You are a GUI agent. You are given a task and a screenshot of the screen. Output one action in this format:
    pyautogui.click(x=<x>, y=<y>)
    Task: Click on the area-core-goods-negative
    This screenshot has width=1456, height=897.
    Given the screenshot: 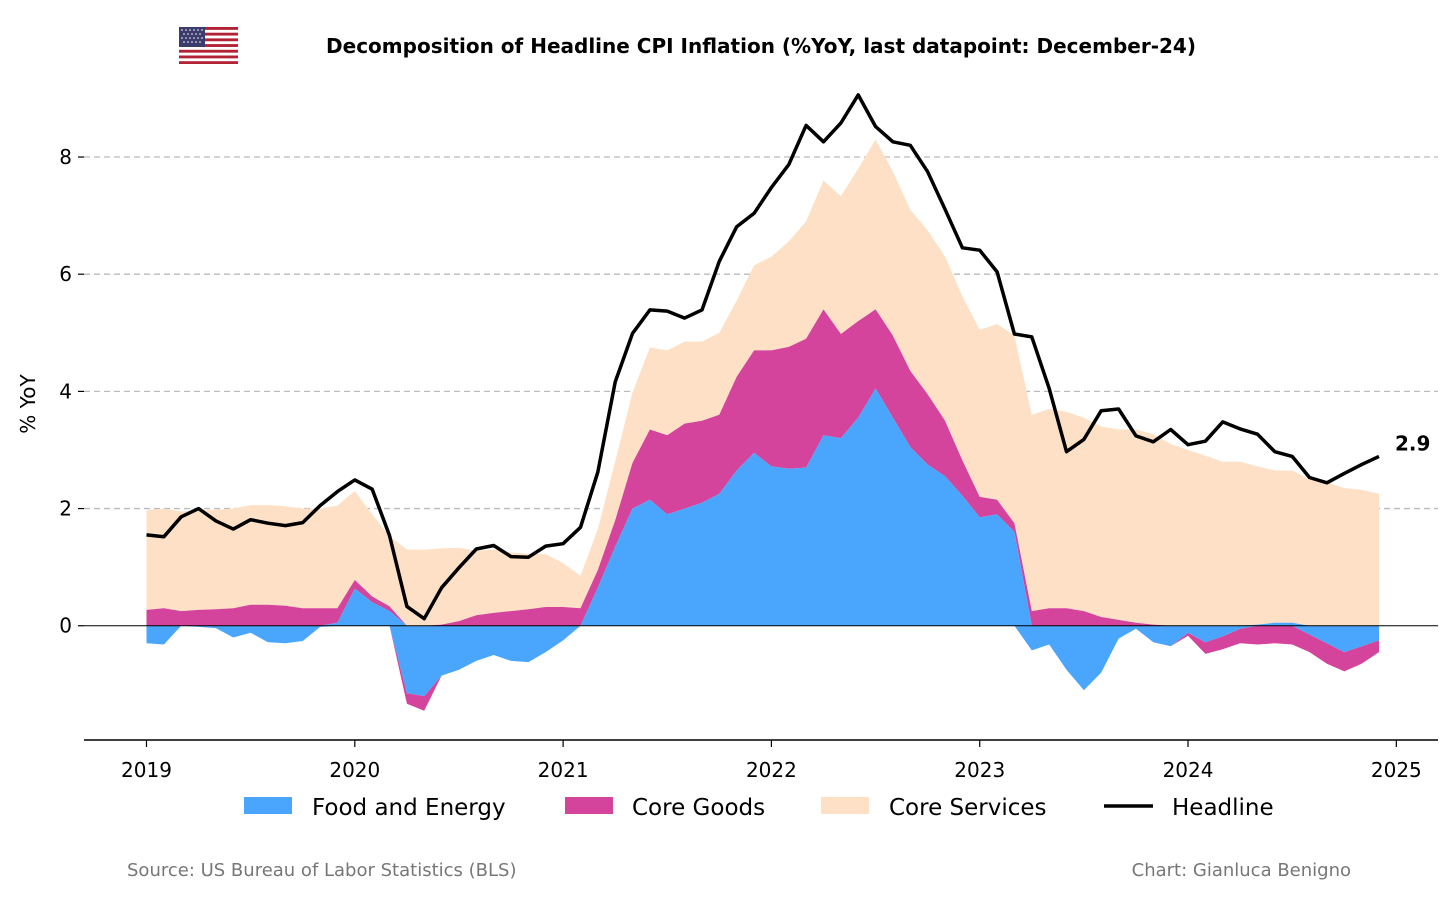 What is the action you would take?
    pyautogui.click(x=762, y=668)
    